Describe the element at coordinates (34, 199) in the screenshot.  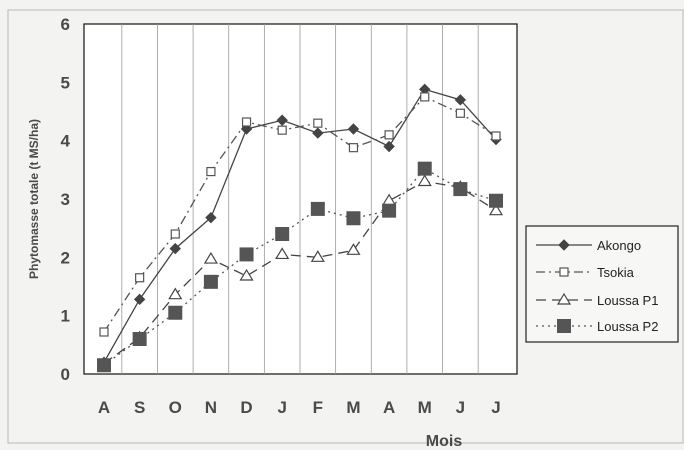
I see `y-axis-label: Phytomasse totale (t MS/ha)` at that location.